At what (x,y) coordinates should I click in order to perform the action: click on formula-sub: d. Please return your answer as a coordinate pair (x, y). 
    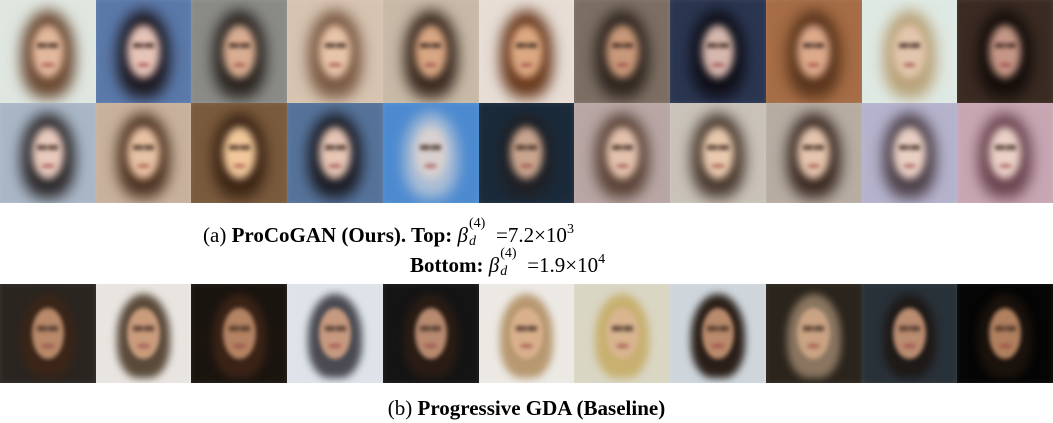
    Looking at the image, I should click on (472, 241).